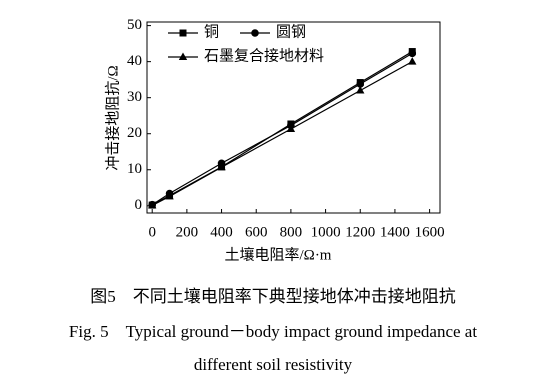 This screenshot has height=387, width=547. Describe the element at coordinates (134, 61) in the screenshot. I see `y-tick-label: 40` at that location.